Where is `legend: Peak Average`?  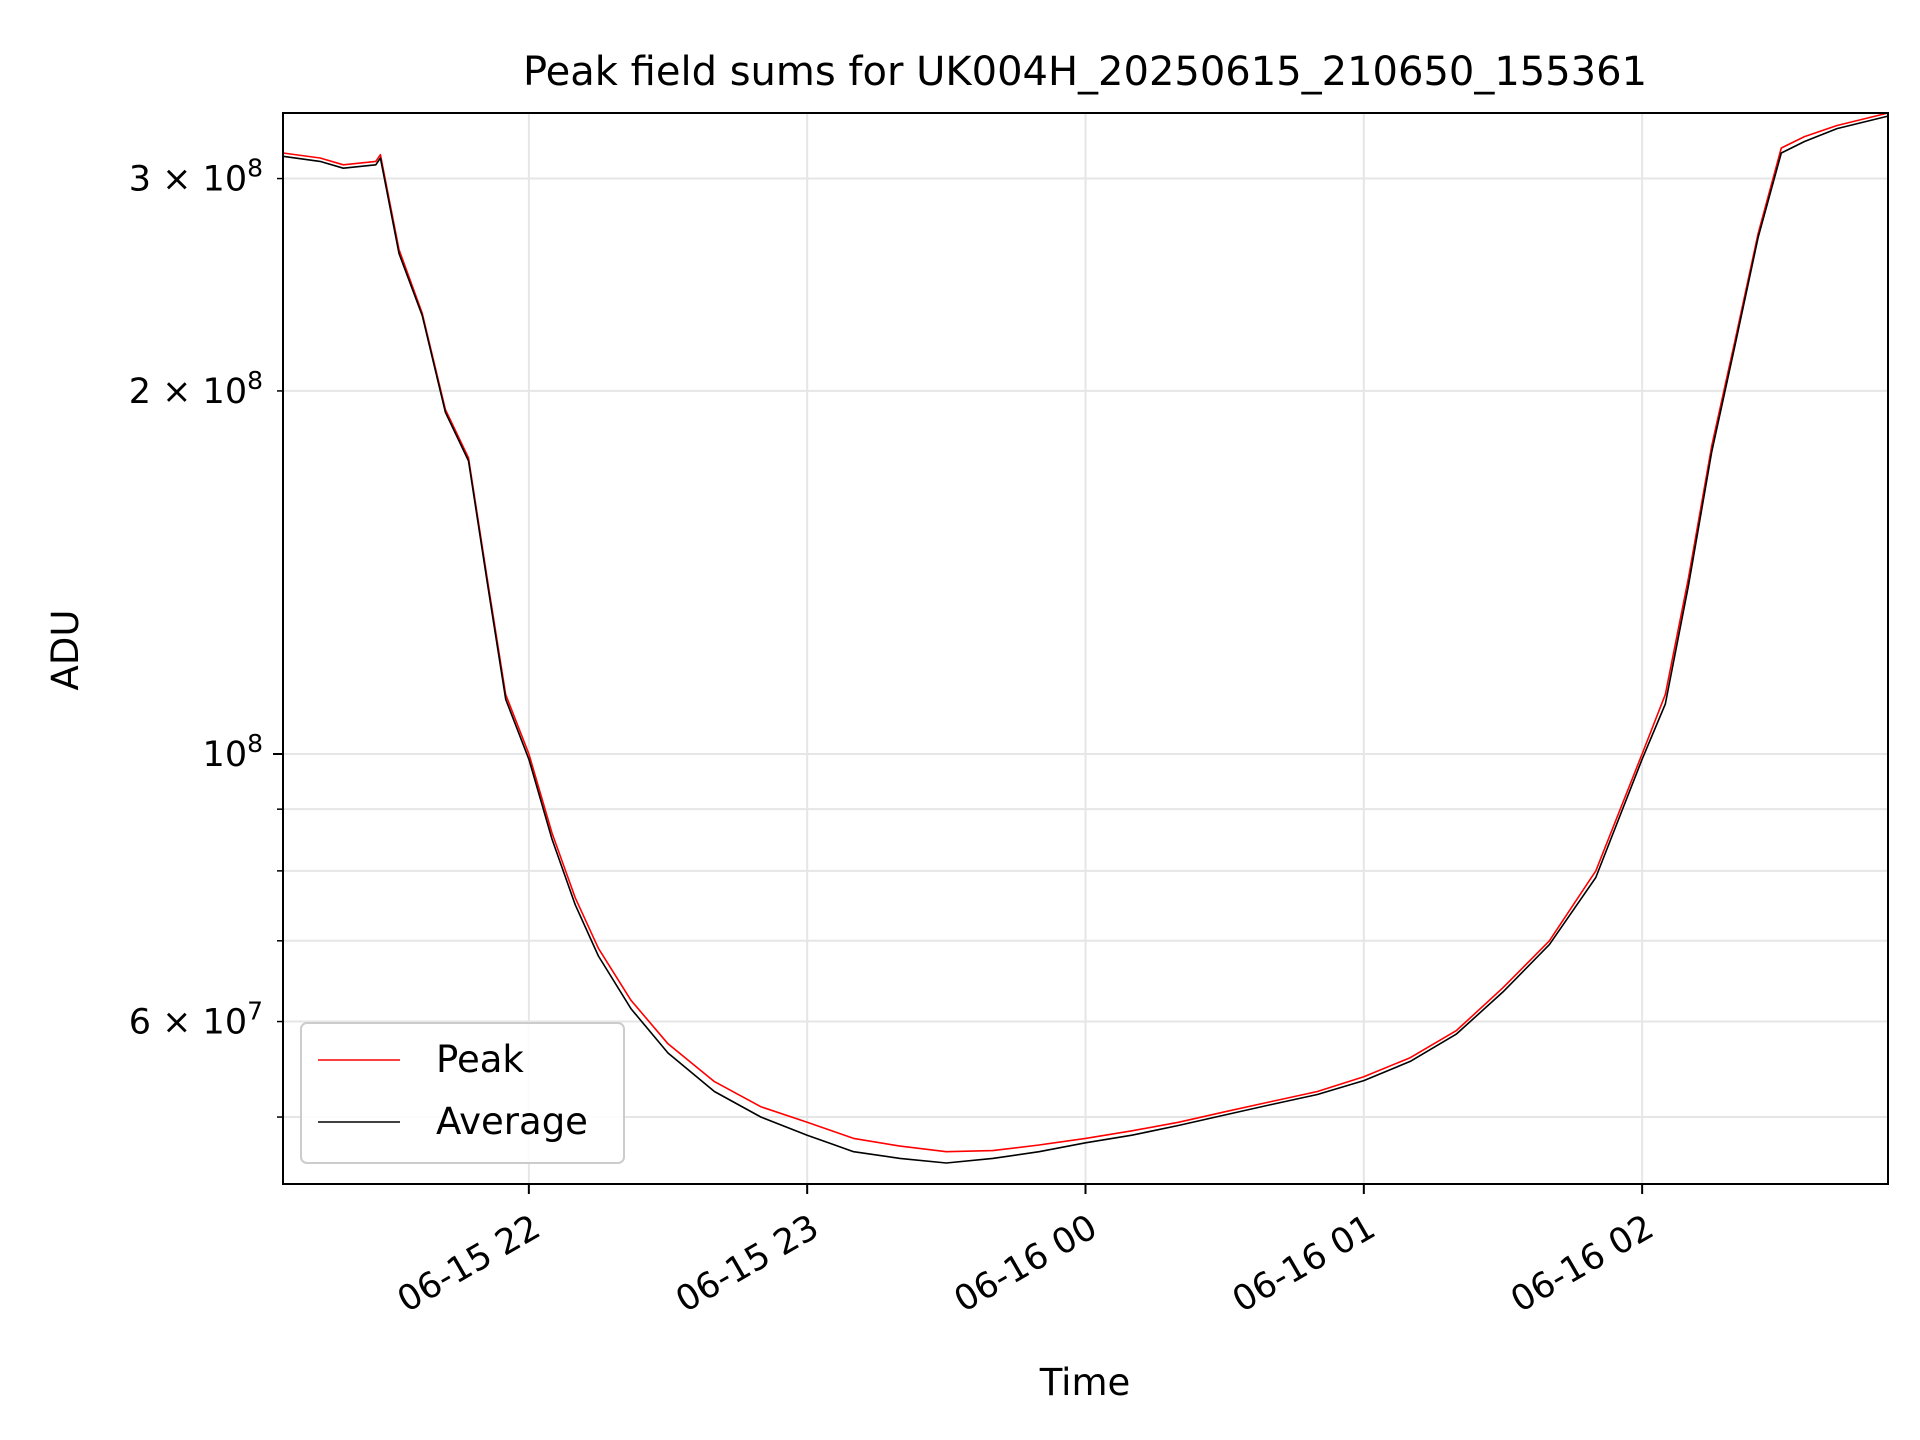
legend: Peak Average is located at coordinates (462, 1093).